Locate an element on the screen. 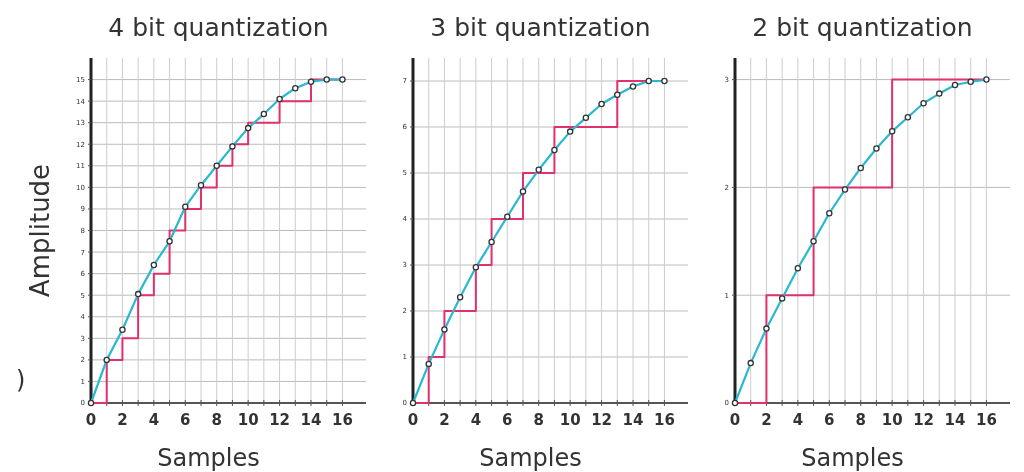 The image size is (1024, 472). chart-title: 3 bit quantization is located at coordinates (540, 27).